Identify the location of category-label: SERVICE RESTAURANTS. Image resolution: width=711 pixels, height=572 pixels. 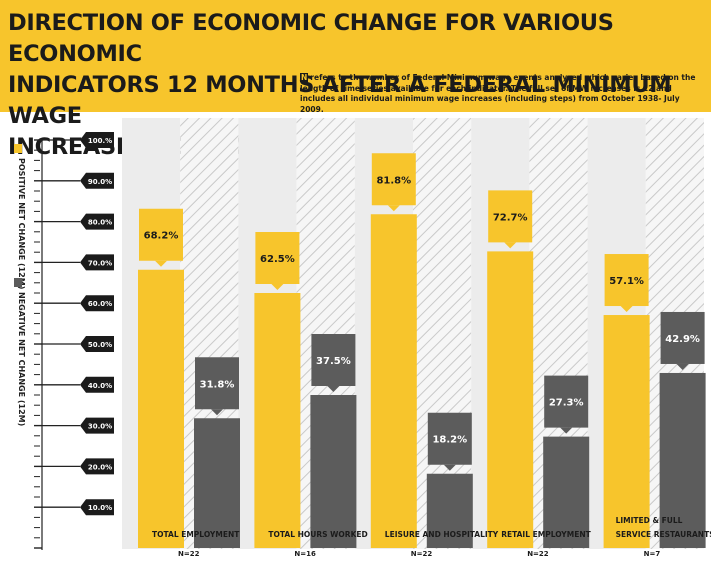
(663, 534).